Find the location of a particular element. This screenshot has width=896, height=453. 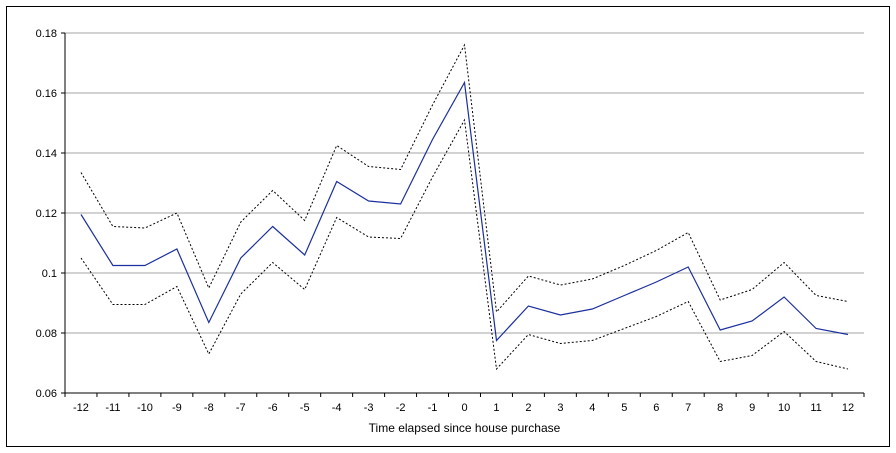

x-tick-label: 4 is located at coordinates (592, 408).